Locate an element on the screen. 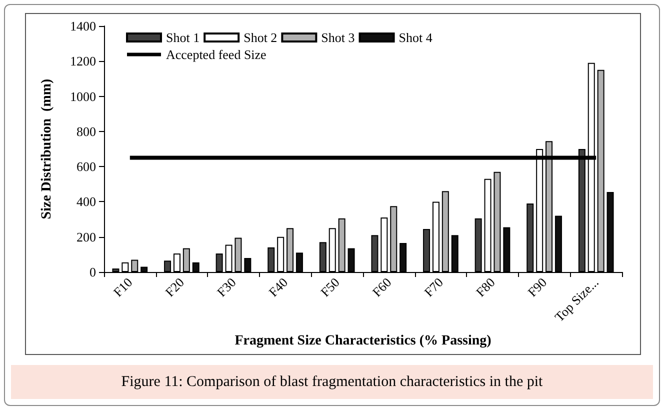 Image resolution: width=664 pixels, height=410 pixels. x-tick-label: F40 is located at coordinates (278, 287).